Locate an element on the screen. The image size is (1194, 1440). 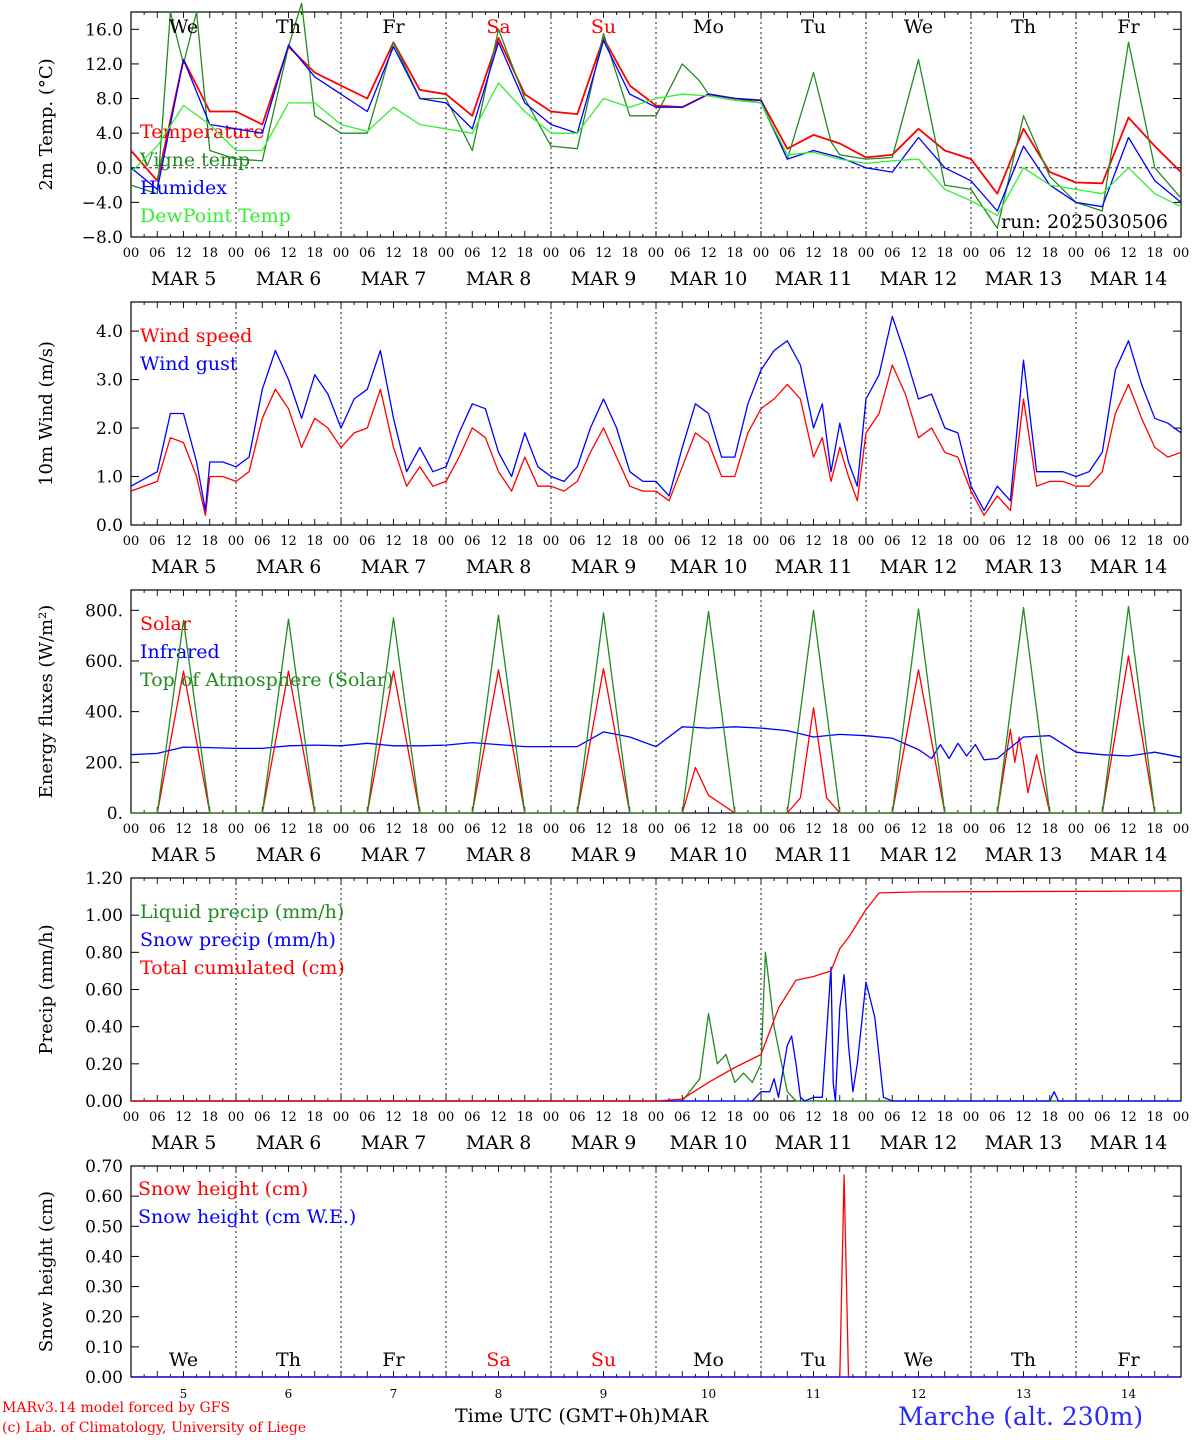
weekday-label: Mo is located at coordinates (708, 27).